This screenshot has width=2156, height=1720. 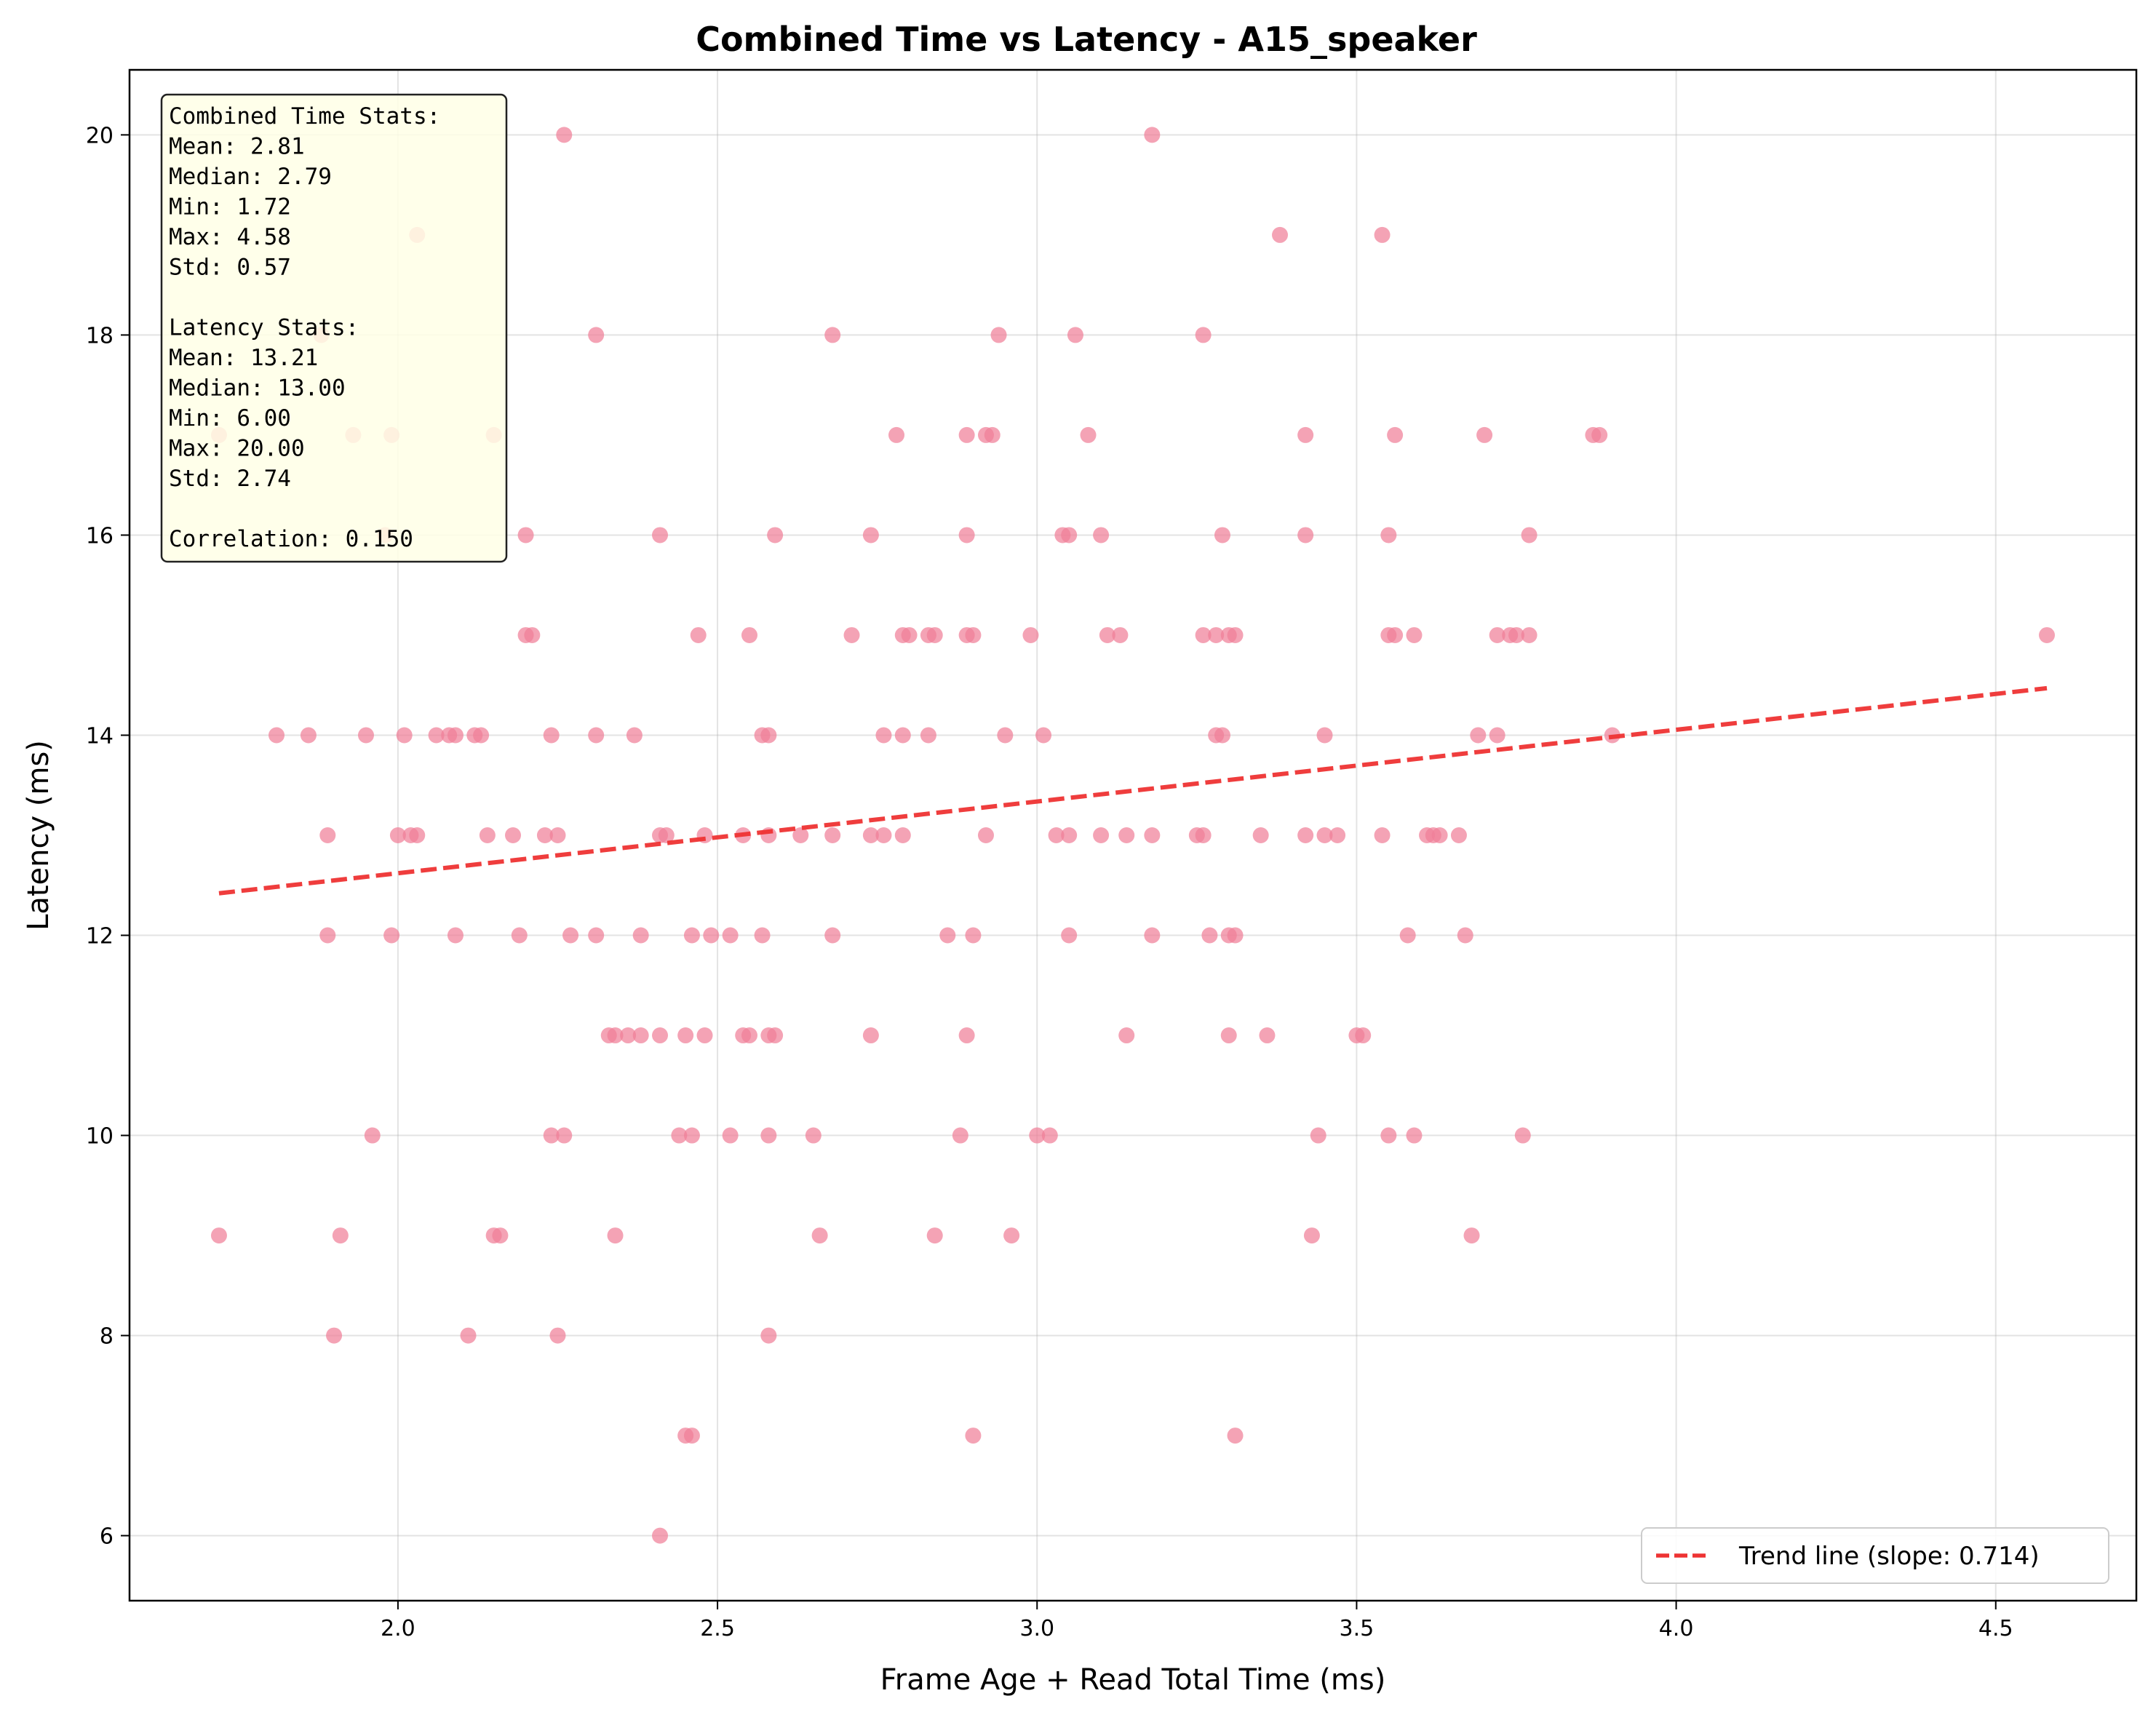 I want to click on stats-line: Correlation: 0.150, so click(x=291, y=539).